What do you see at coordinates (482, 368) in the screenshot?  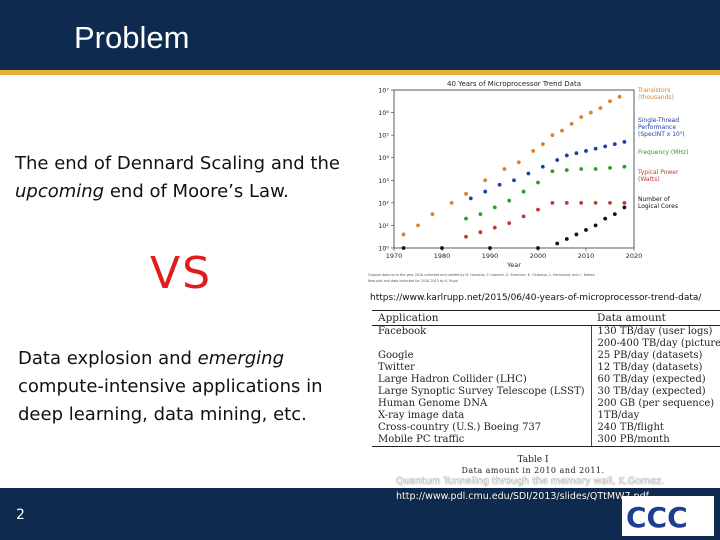 I see `cell-application: Twitter` at bounding box center [482, 368].